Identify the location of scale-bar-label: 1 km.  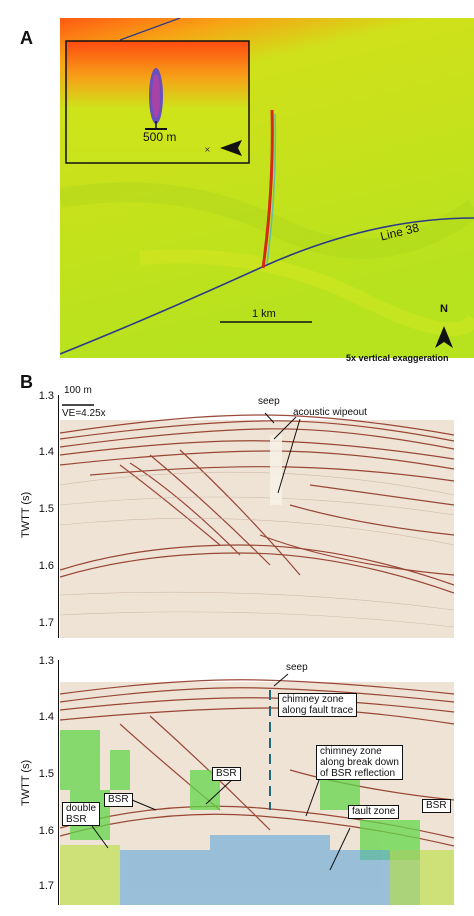
(264, 314).